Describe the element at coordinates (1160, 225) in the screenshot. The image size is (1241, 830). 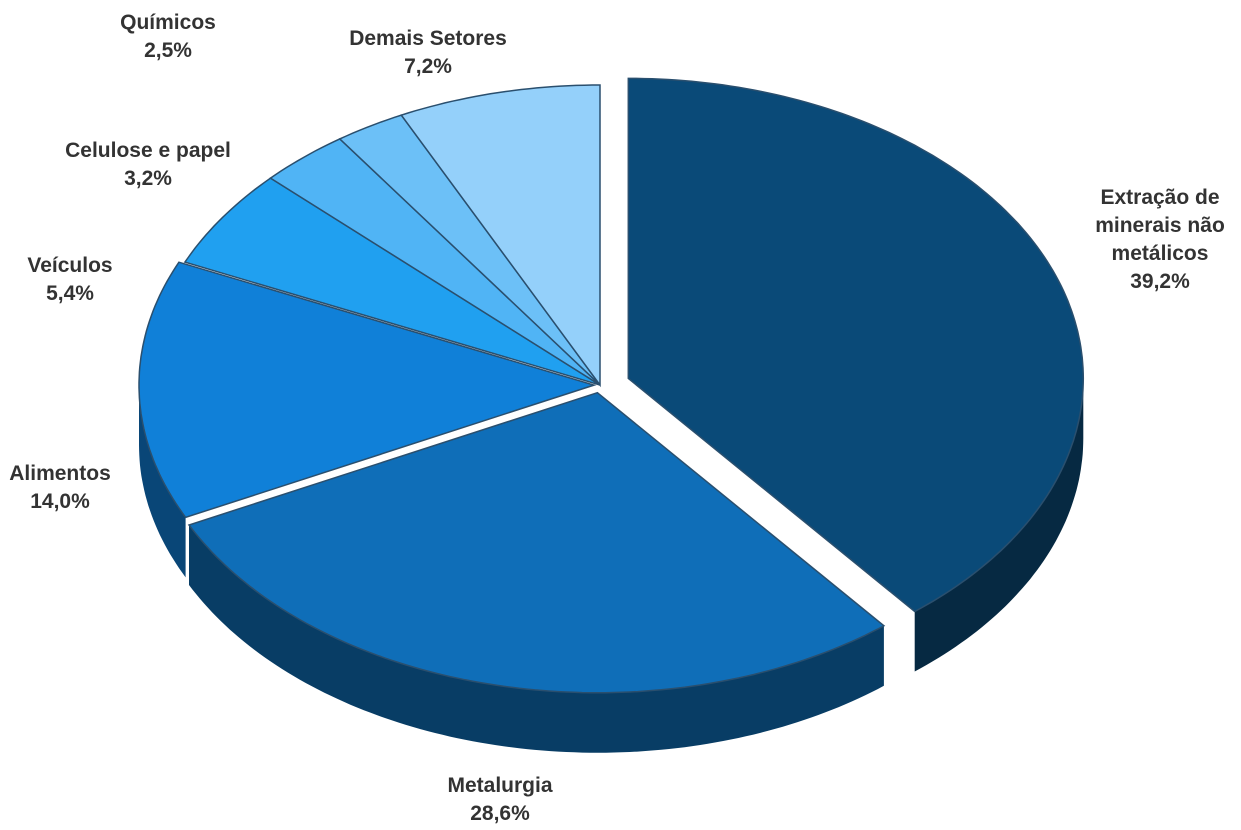
I see `category-name: Extração de minerais não metálicos` at that location.